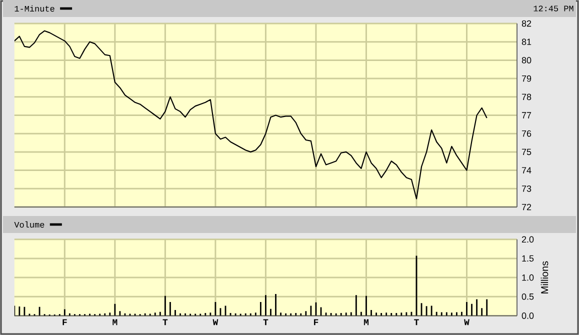 This screenshot has height=335, width=579. I want to click on y-tick-label: 0.5, so click(528, 296).